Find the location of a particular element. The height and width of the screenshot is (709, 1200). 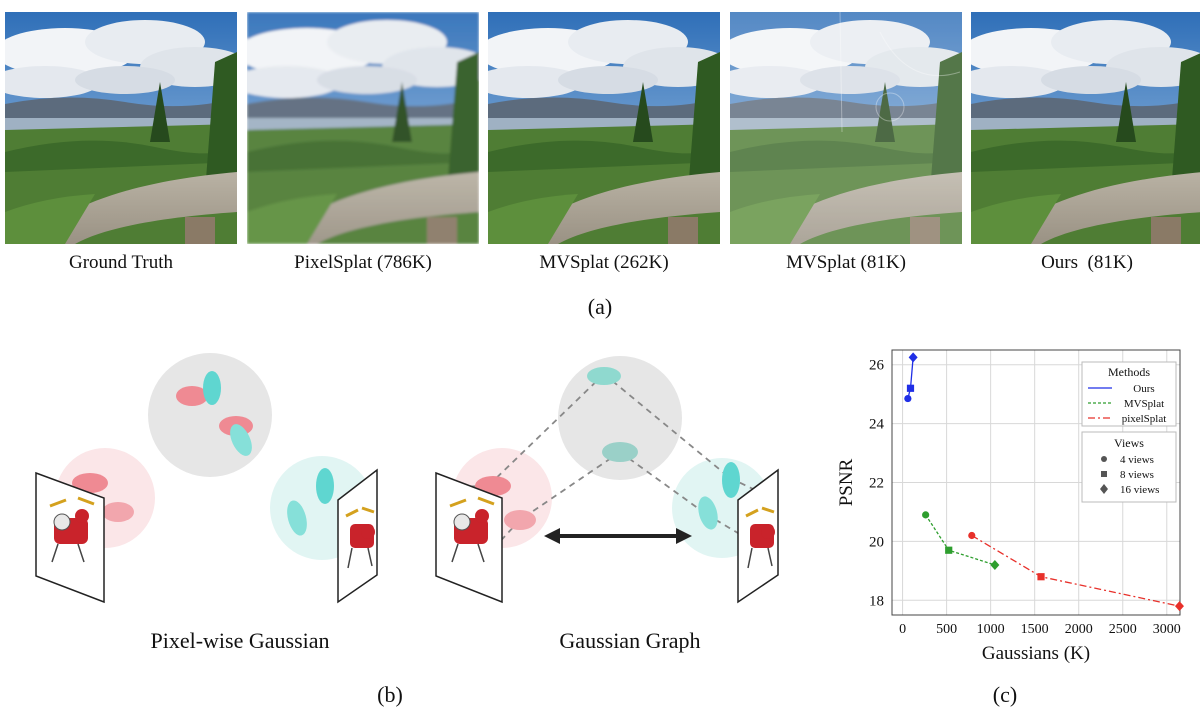

legend-series-label: Ours is located at coordinates (1143, 389).